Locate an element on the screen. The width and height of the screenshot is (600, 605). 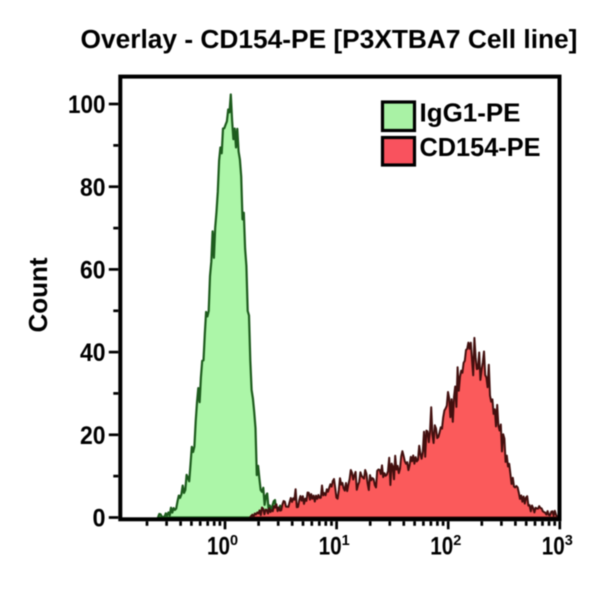
svg-text: IgG1-PE is located at coordinates (470, 113).